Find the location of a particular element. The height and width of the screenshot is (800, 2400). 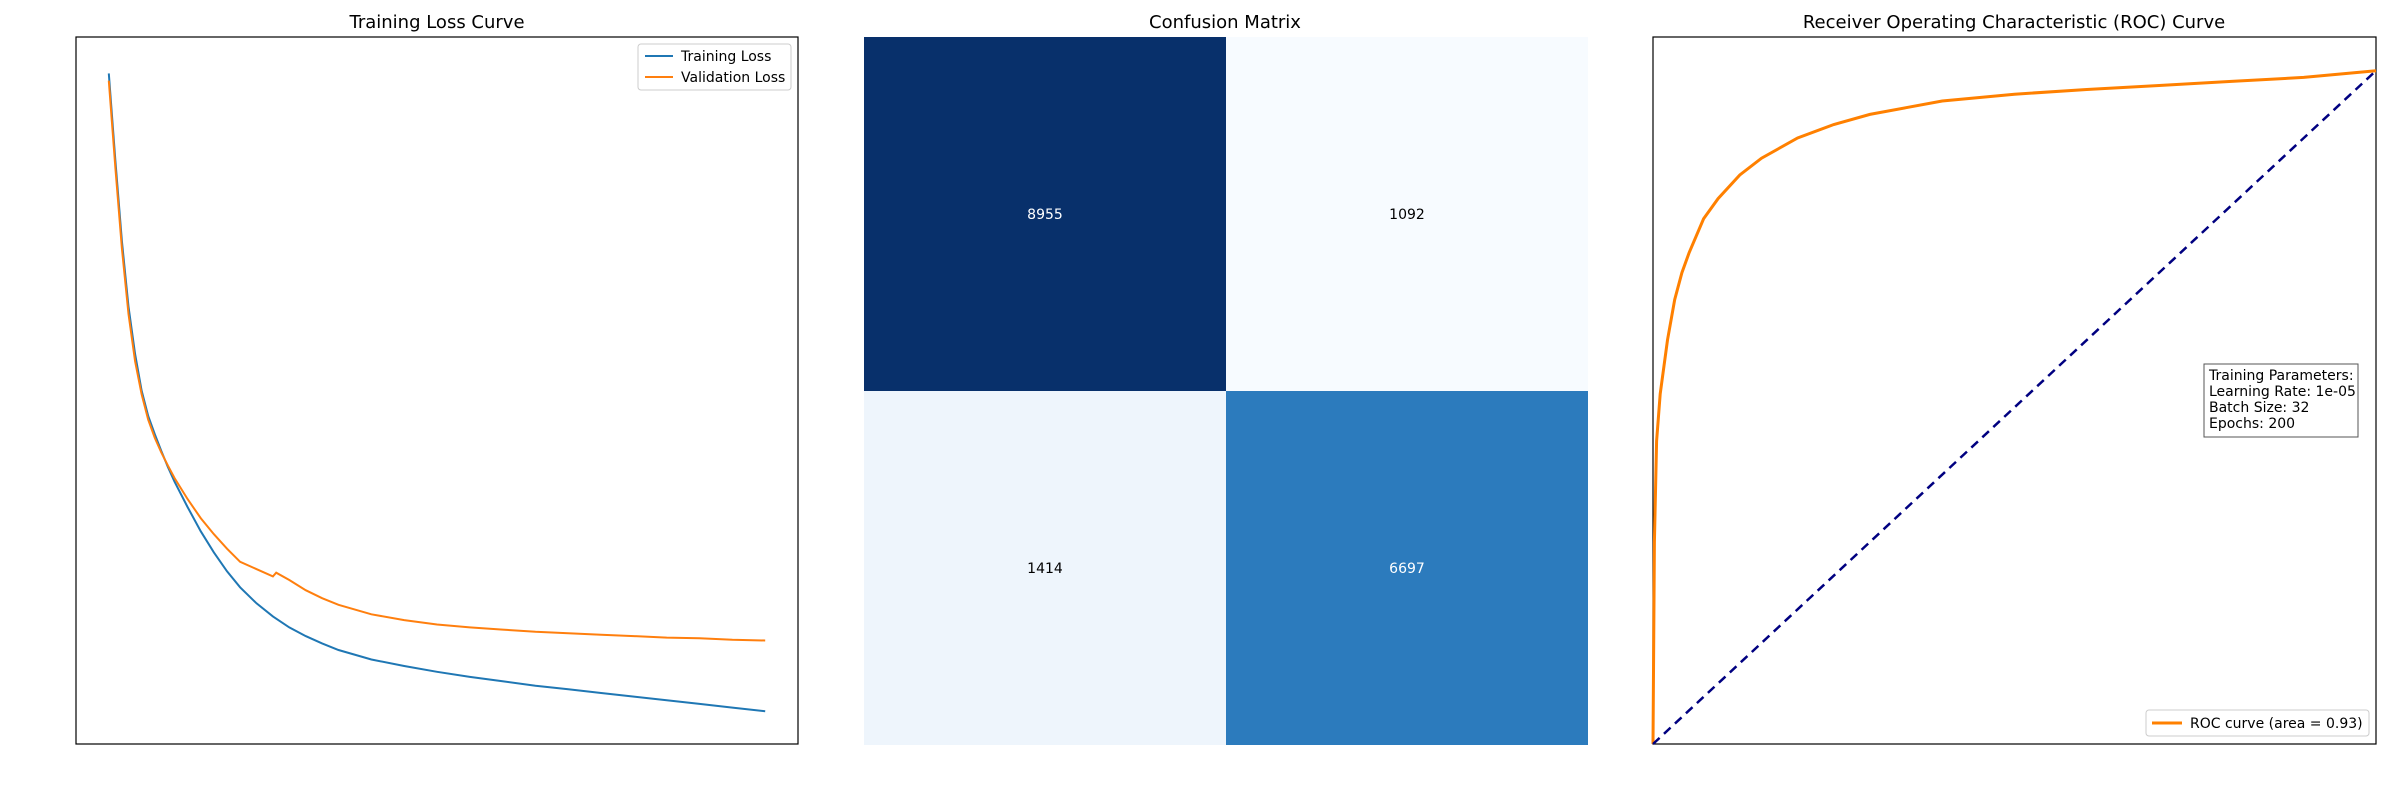

roc-annotation-line: Training Parameters: is located at coordinates (2281, 376).